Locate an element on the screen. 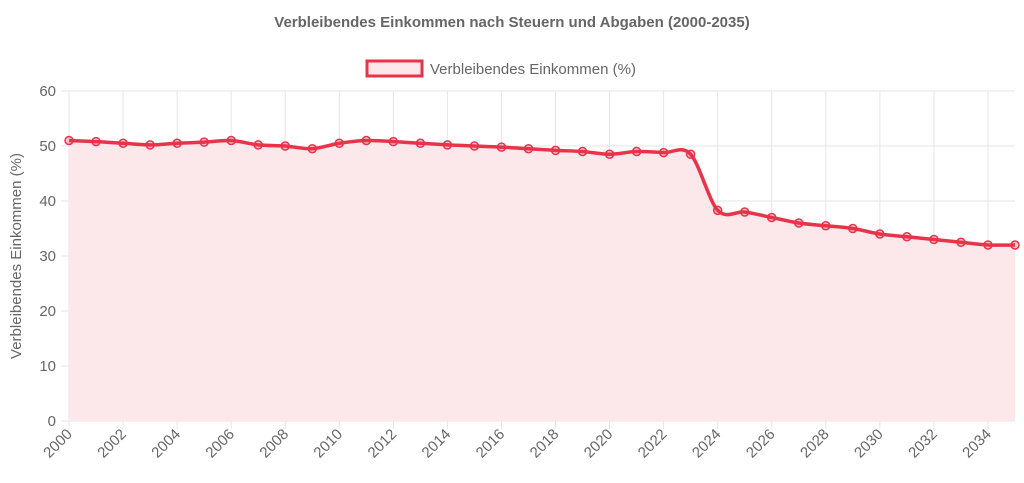  x-tick-label: 2012 is located at coordinates (383, 444).